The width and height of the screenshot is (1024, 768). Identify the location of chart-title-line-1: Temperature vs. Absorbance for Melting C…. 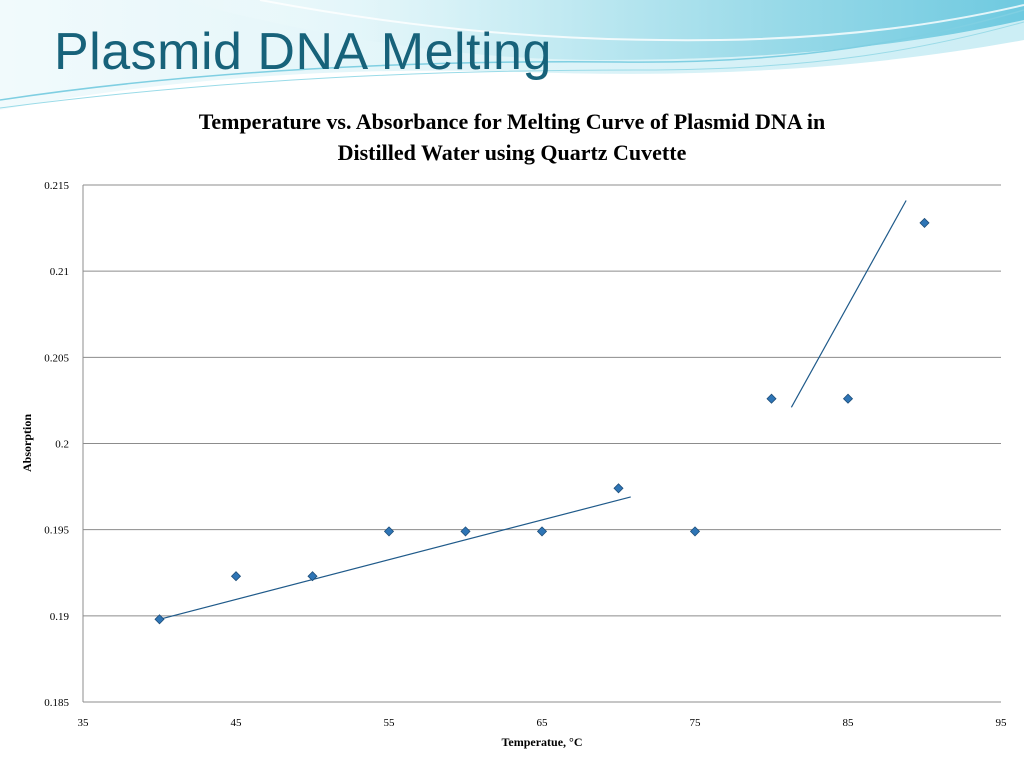
(512, 121).